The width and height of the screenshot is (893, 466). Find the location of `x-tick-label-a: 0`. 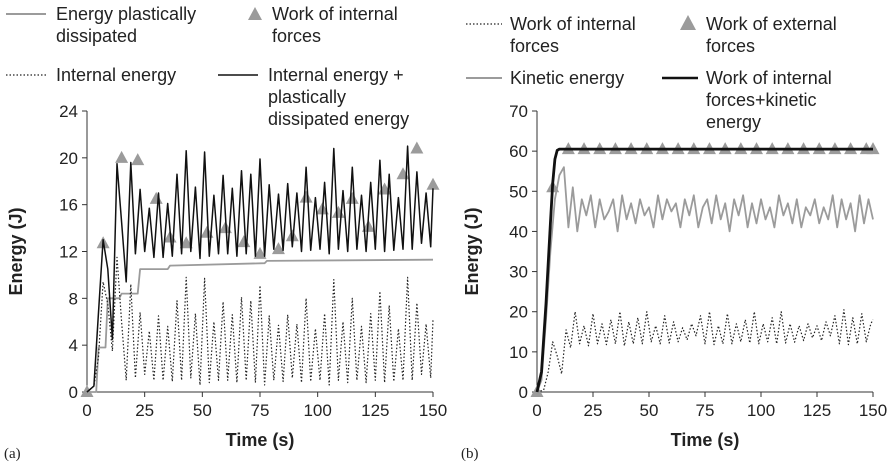

x-tick-label-a: 0 is located at coordinates (86, 410).